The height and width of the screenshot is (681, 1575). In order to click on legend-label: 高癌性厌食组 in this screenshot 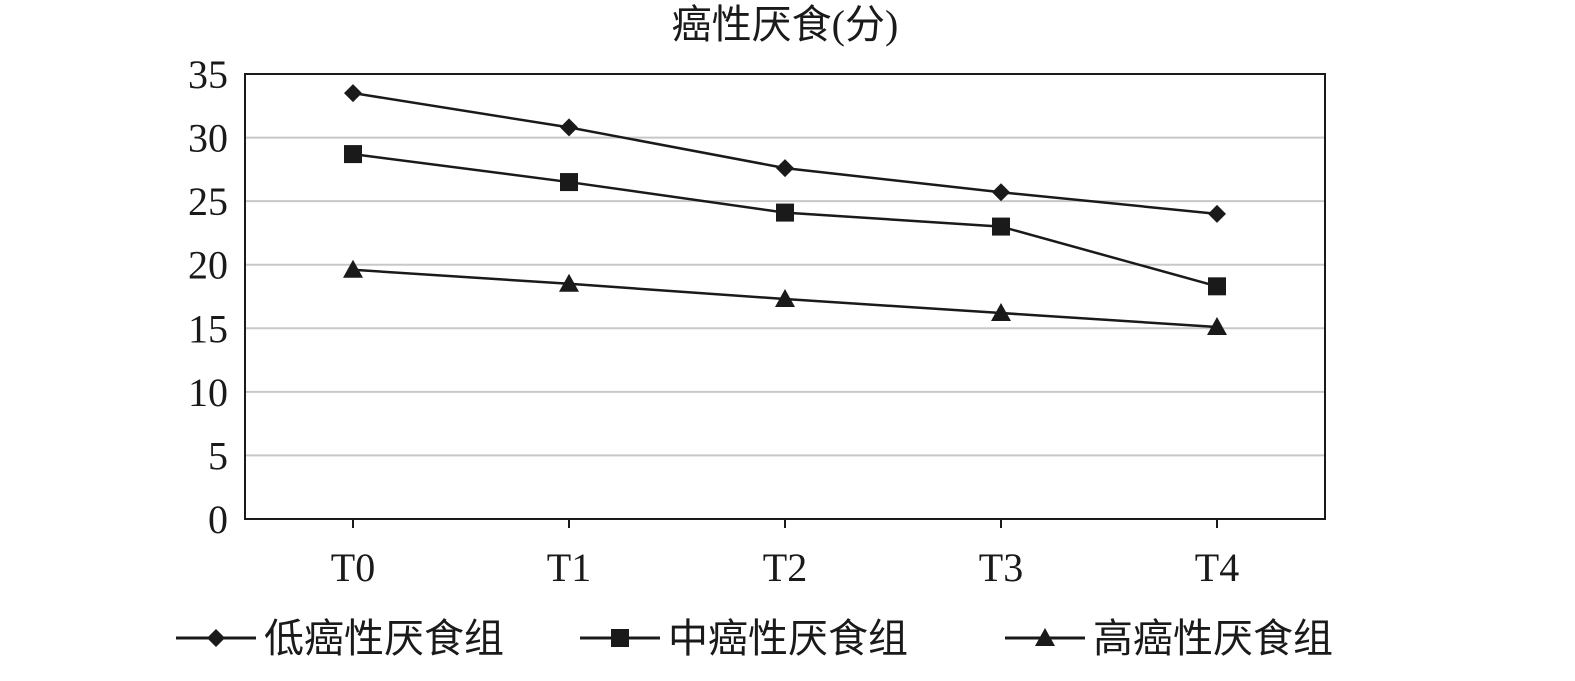, I will do `click(1213, 638)`.